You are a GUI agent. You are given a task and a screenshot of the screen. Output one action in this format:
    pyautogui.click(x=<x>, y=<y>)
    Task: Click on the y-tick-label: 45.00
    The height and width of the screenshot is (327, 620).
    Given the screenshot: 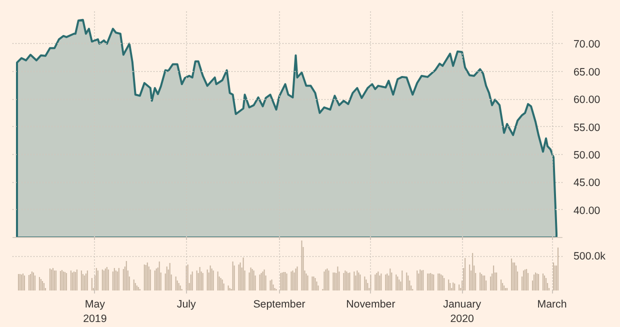 What is the action you would take?
    pyautogui.click(x=587, y=183)
    